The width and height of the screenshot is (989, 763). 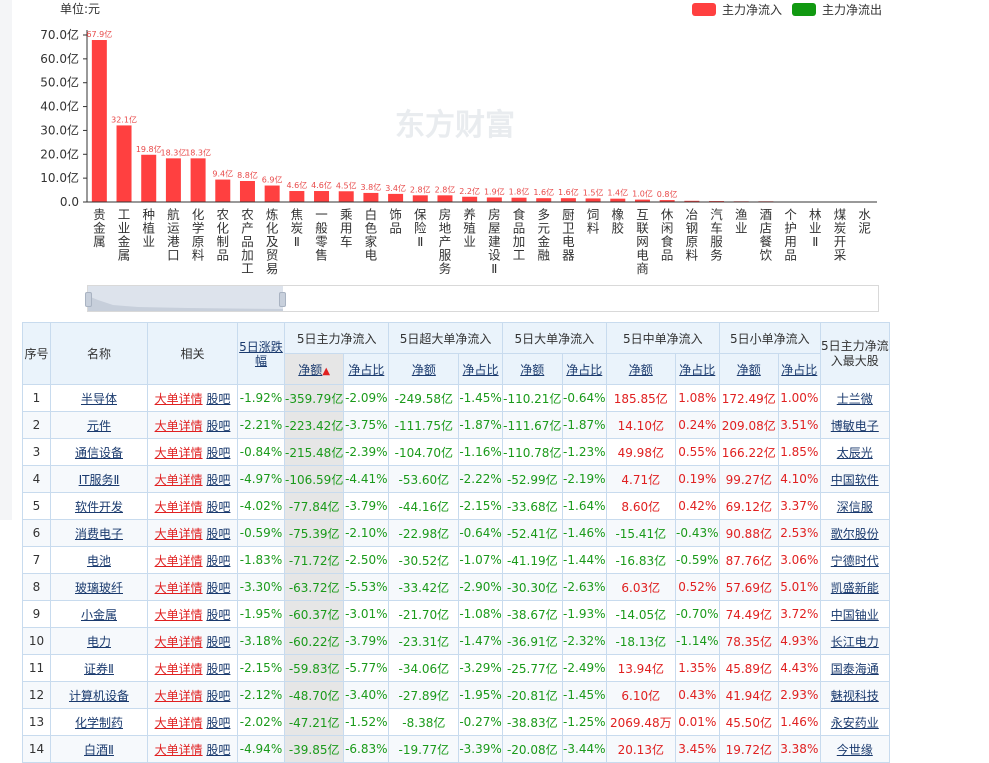 What do you see at coordinates (854, 749) in the screenshot?
I see `cell-top-stock: 今世缘` at bounding box center [854, 749].